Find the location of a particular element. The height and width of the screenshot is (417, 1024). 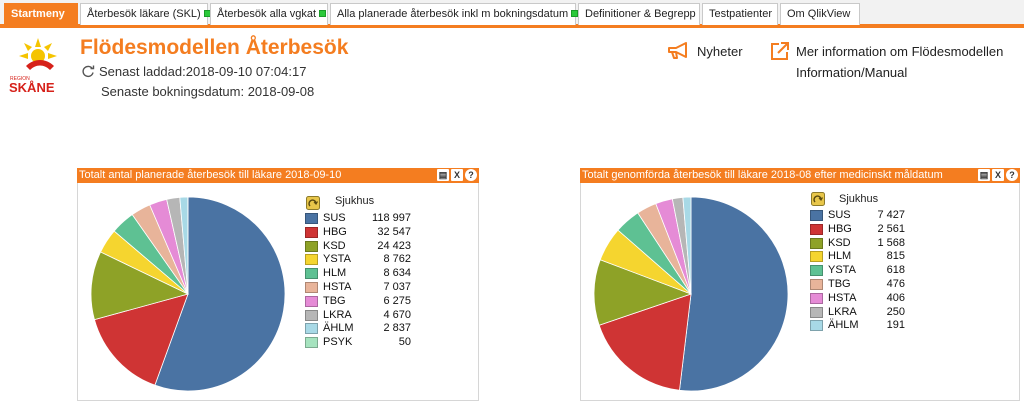

legend-value-label: 2 837 is located at coordinates (397, 328).